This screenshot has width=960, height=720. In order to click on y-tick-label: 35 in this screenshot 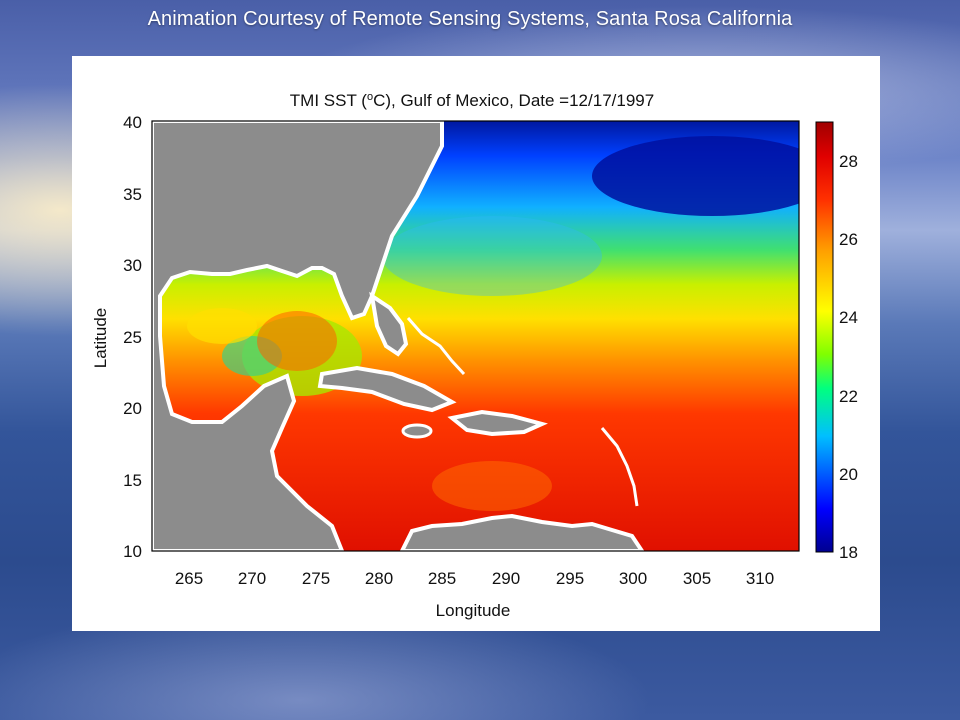, I will do `click(132, 194)`.